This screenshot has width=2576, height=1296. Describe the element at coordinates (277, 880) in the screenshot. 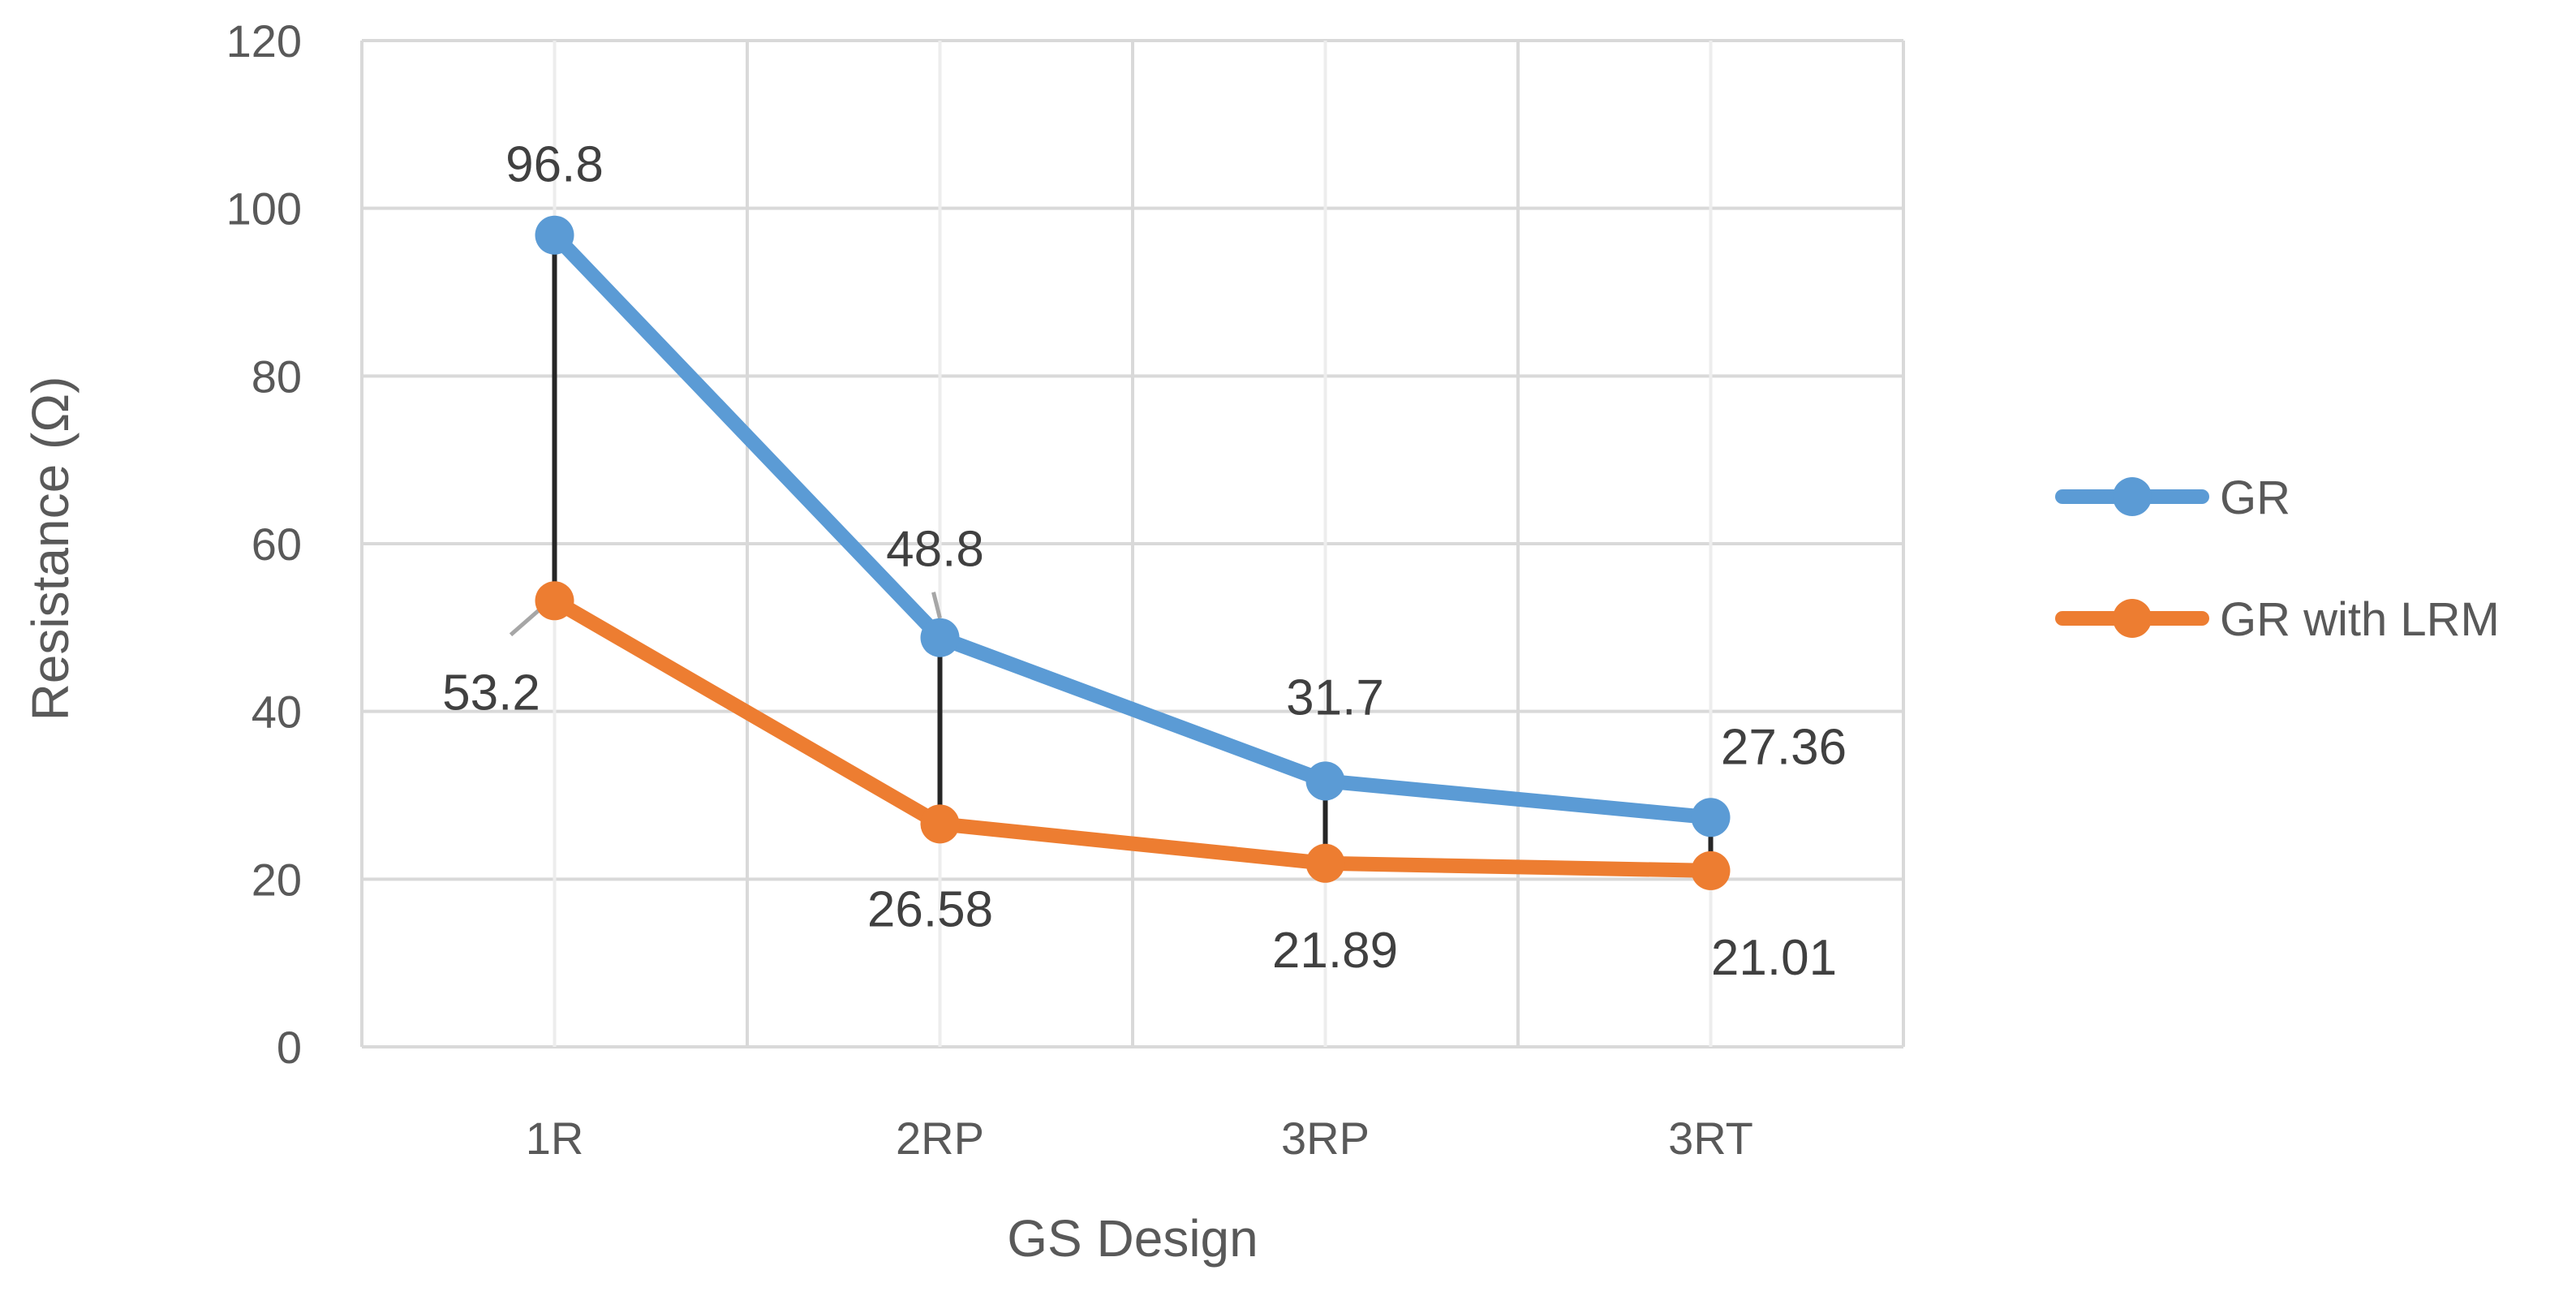

I see `y-tick-label: 20` at that location.